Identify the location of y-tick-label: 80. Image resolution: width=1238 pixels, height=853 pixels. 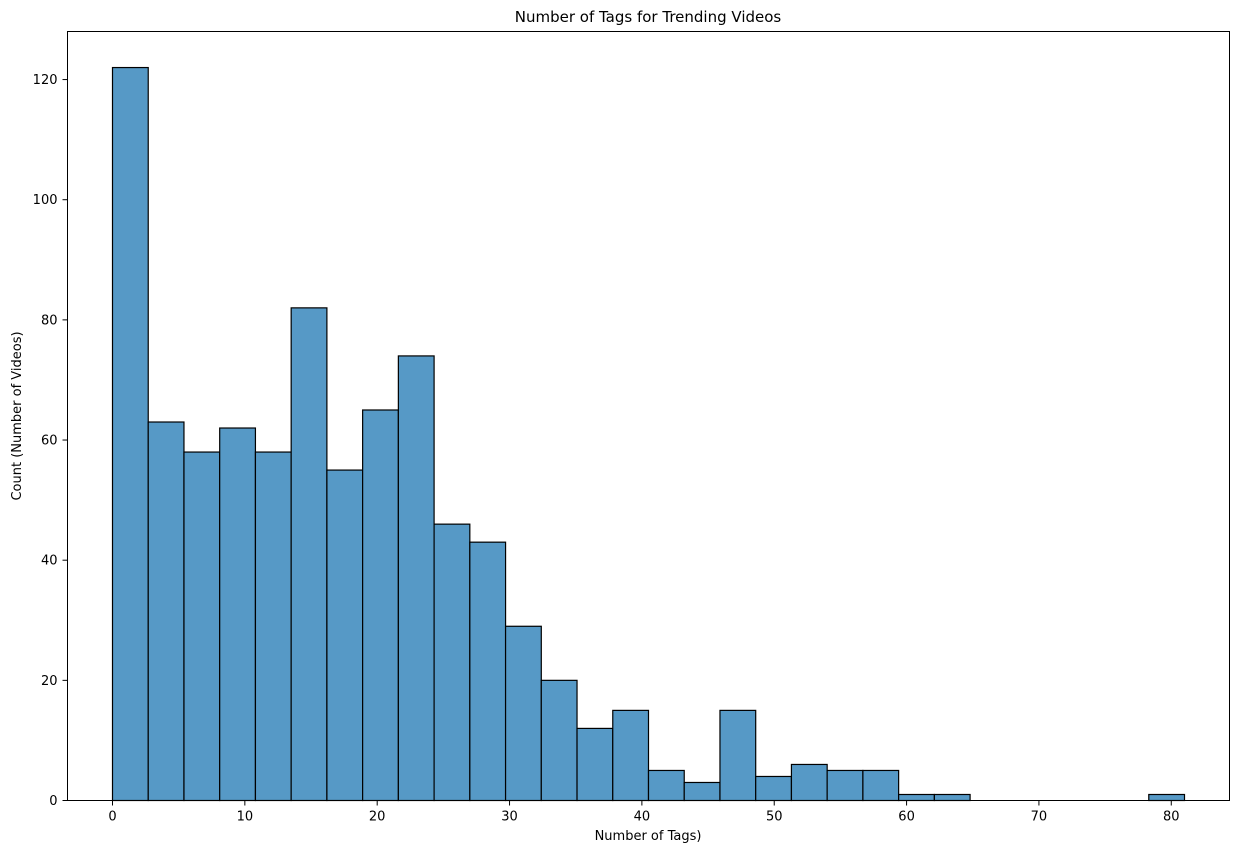
(49, 320).